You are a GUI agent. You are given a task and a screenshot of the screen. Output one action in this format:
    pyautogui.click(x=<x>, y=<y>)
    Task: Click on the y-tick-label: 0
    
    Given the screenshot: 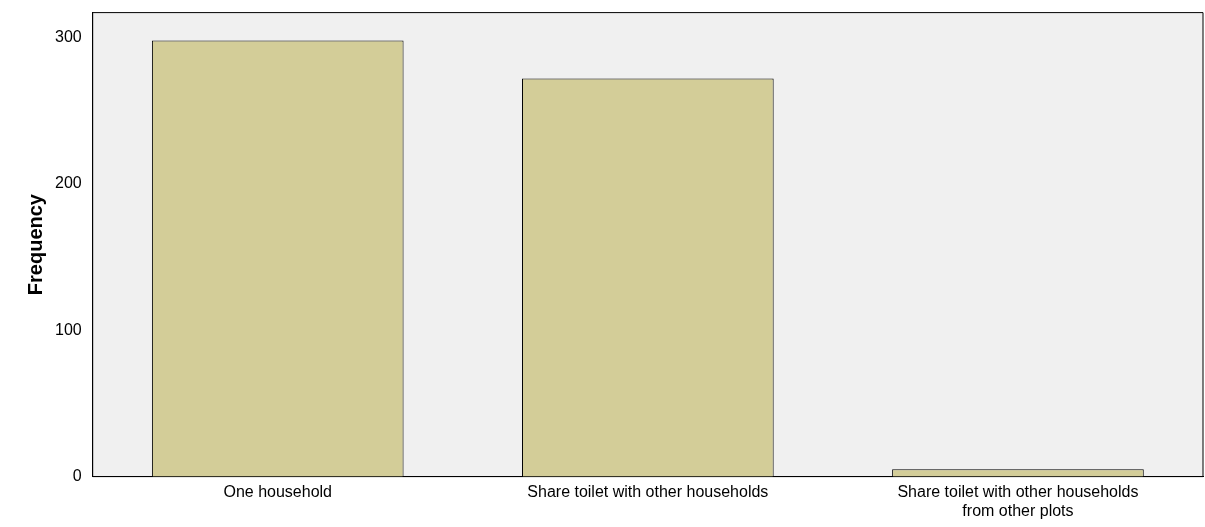 What is the action you would take?
    pyautogui.click(x=77, y=476)
    